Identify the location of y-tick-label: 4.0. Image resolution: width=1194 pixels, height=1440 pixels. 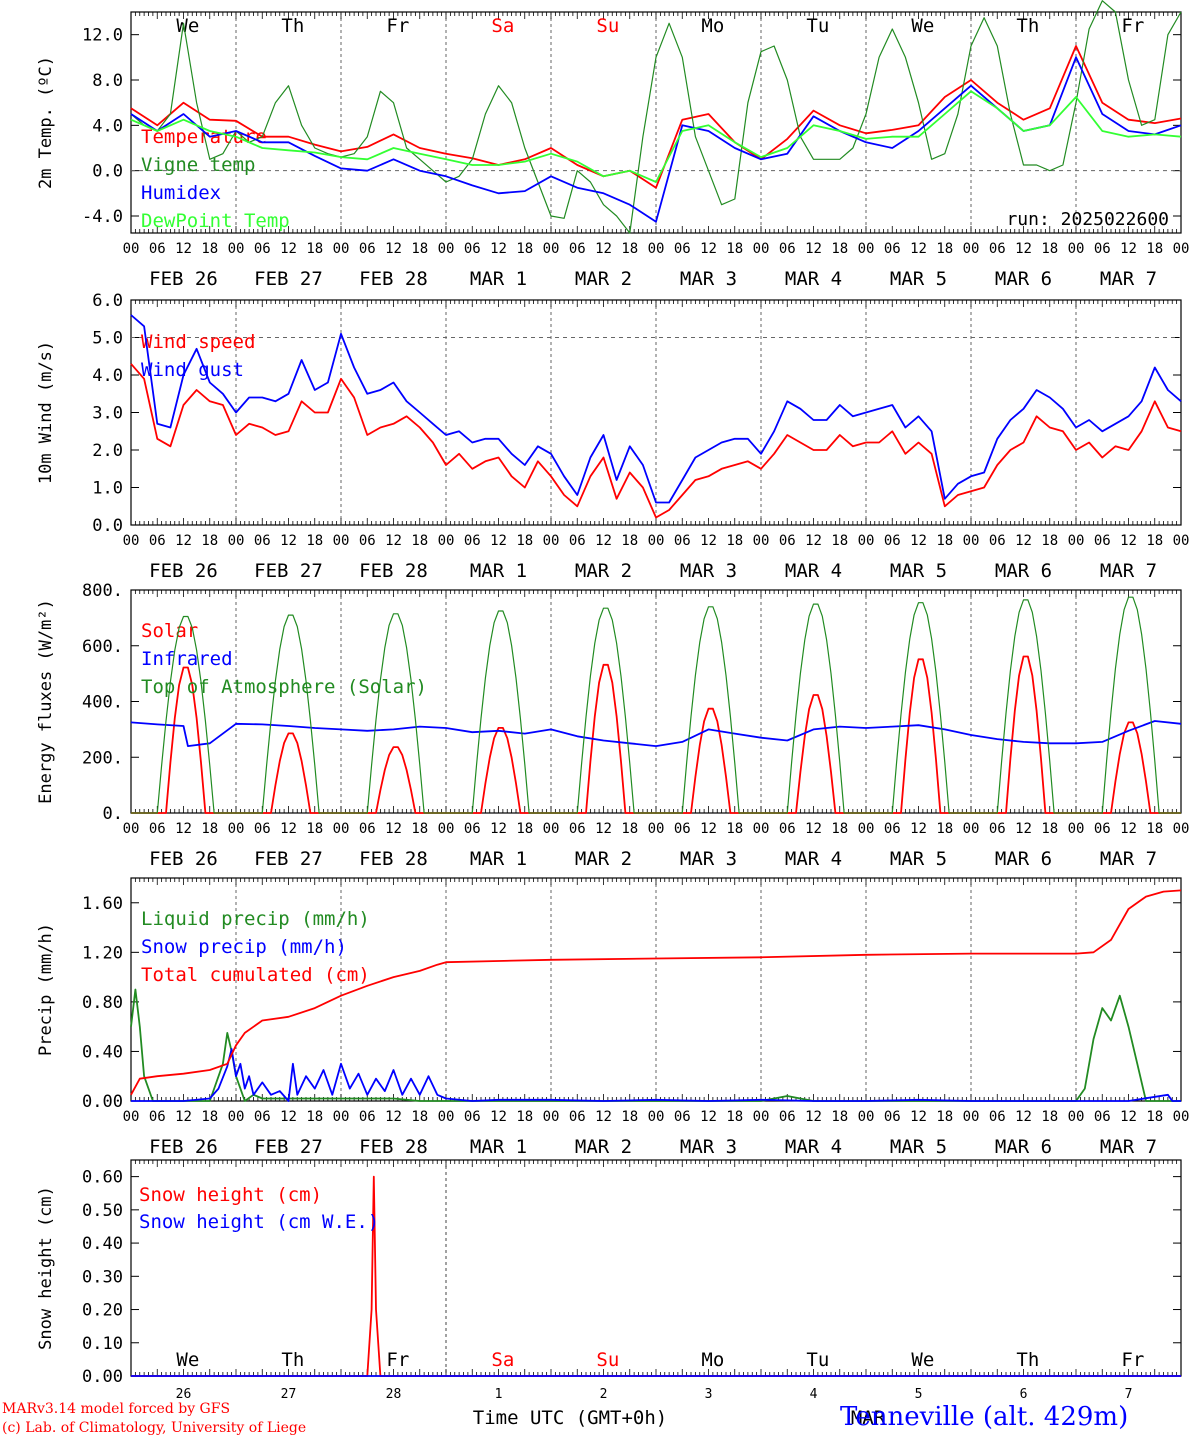
(107, 376).